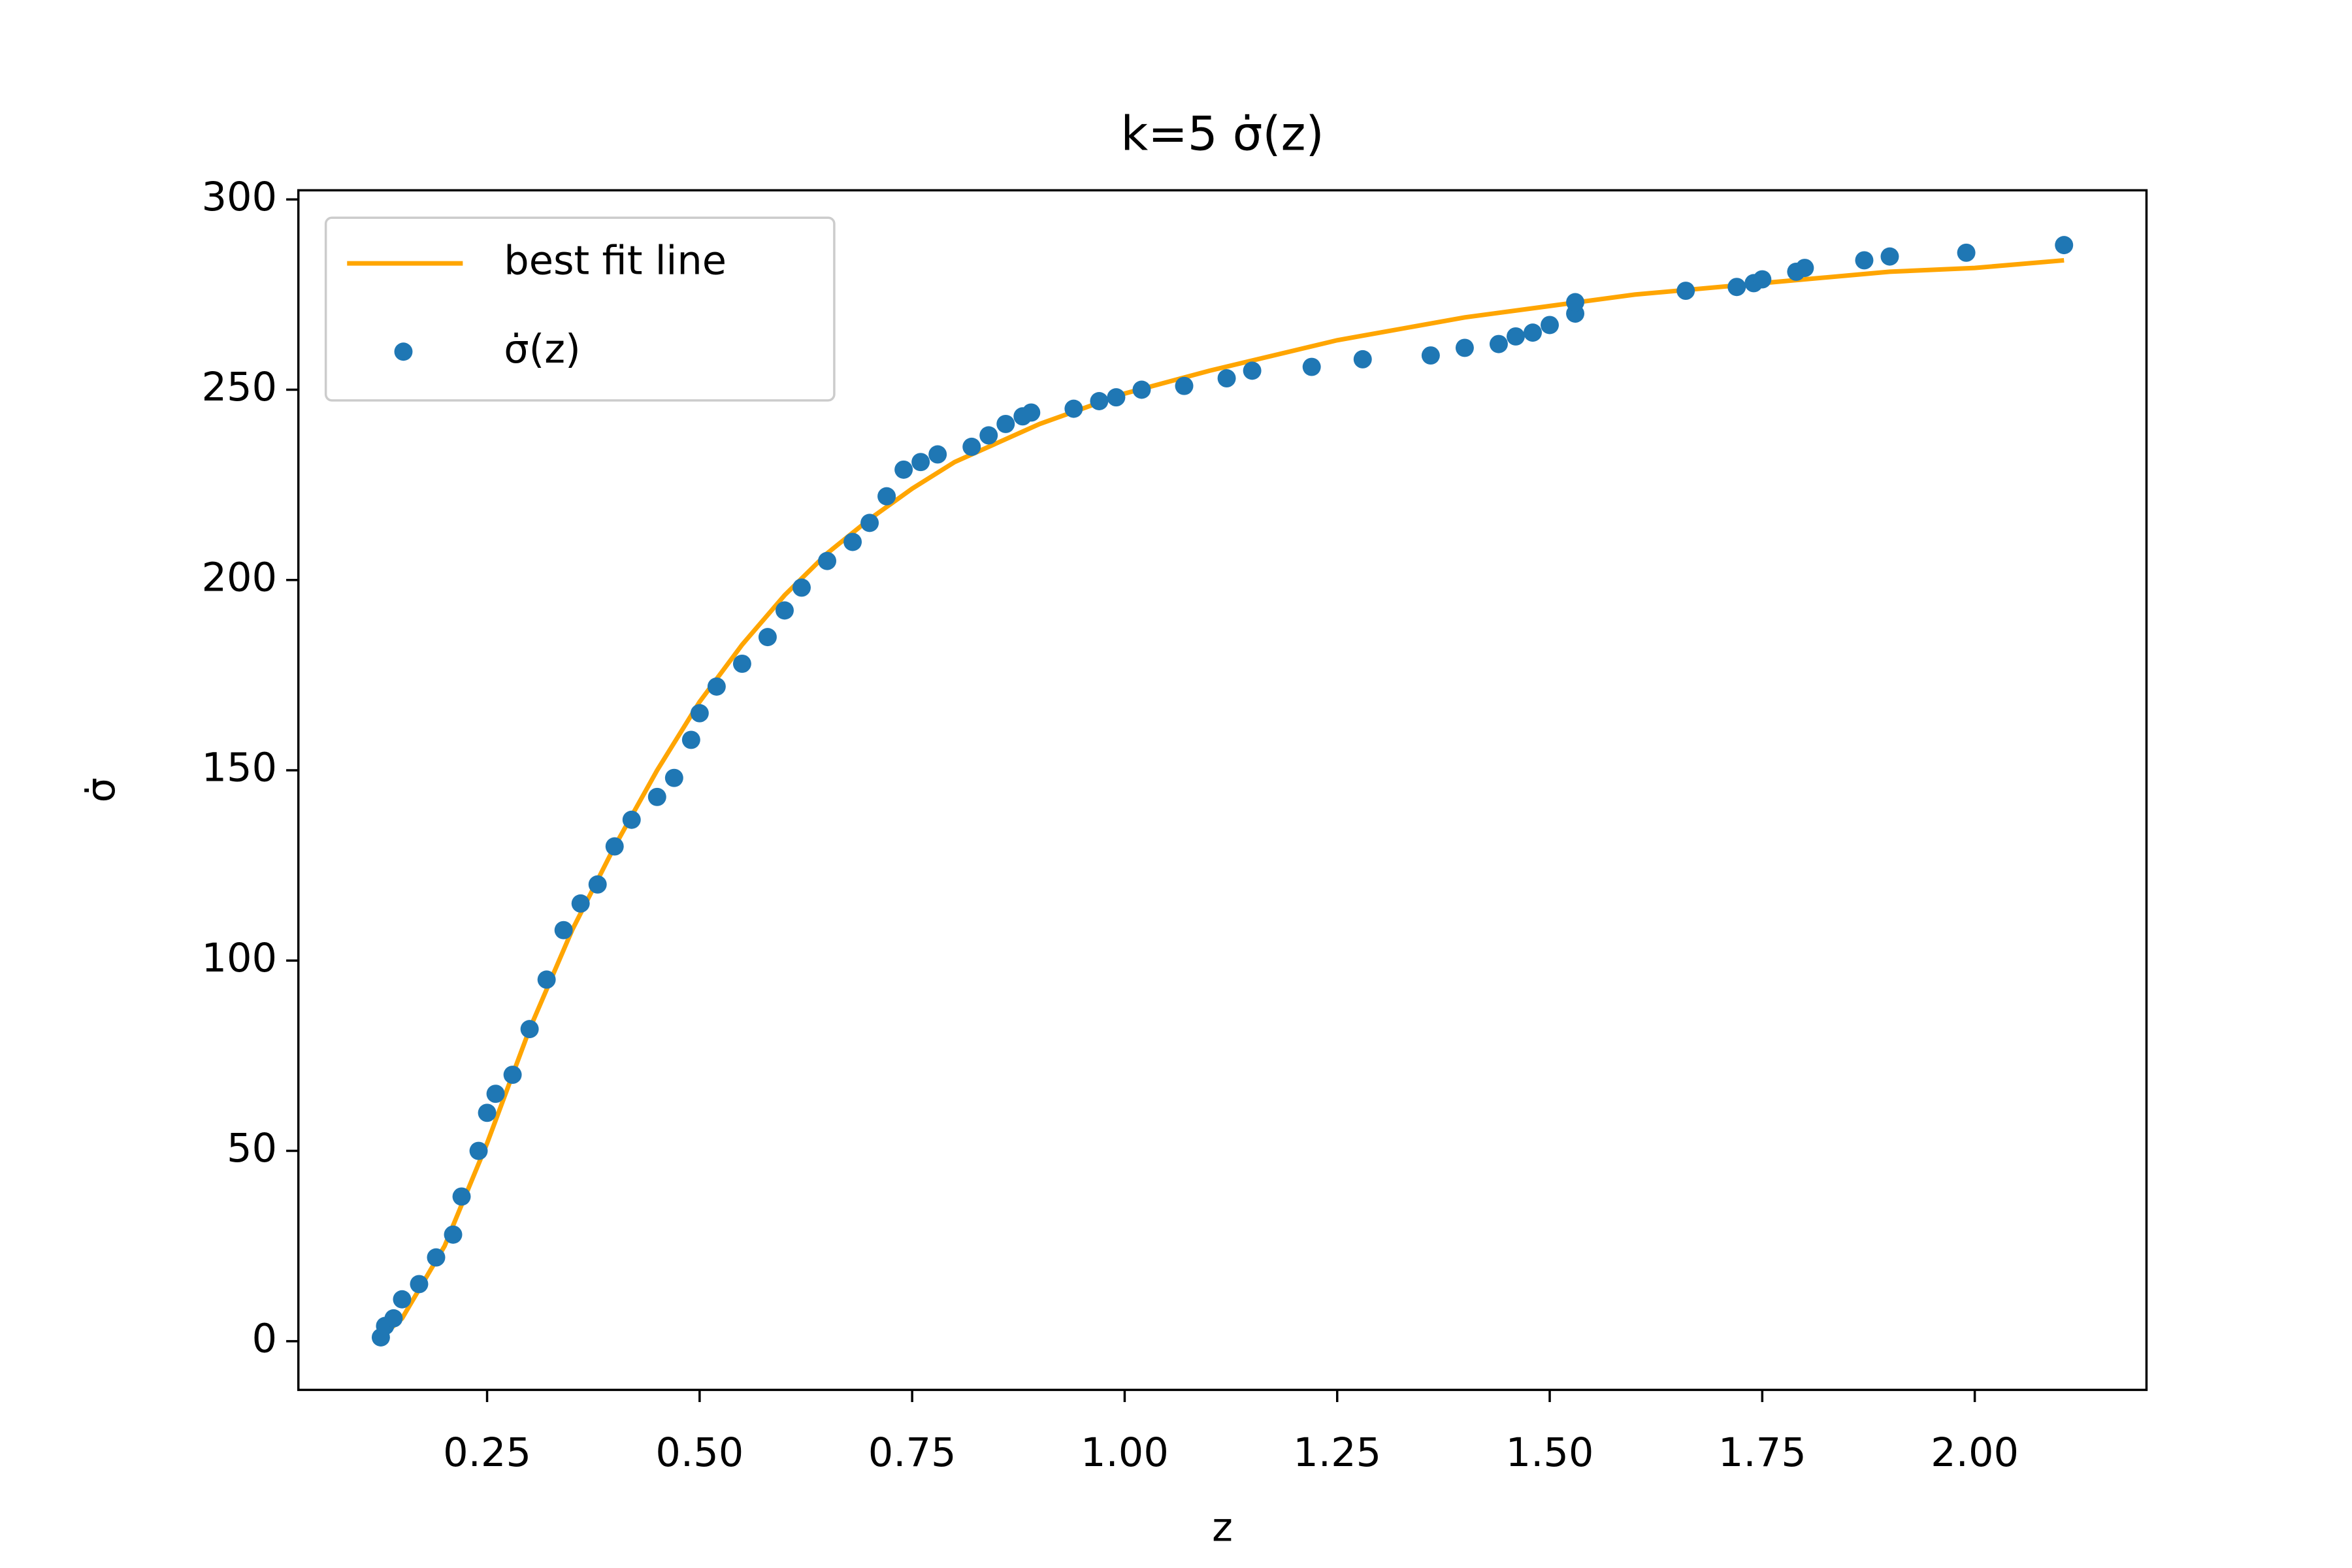  What do you see at coordinates (101, 789) in the screenshot?
I see `y-axis-label: σ̇` at bounding box center [101, 789].